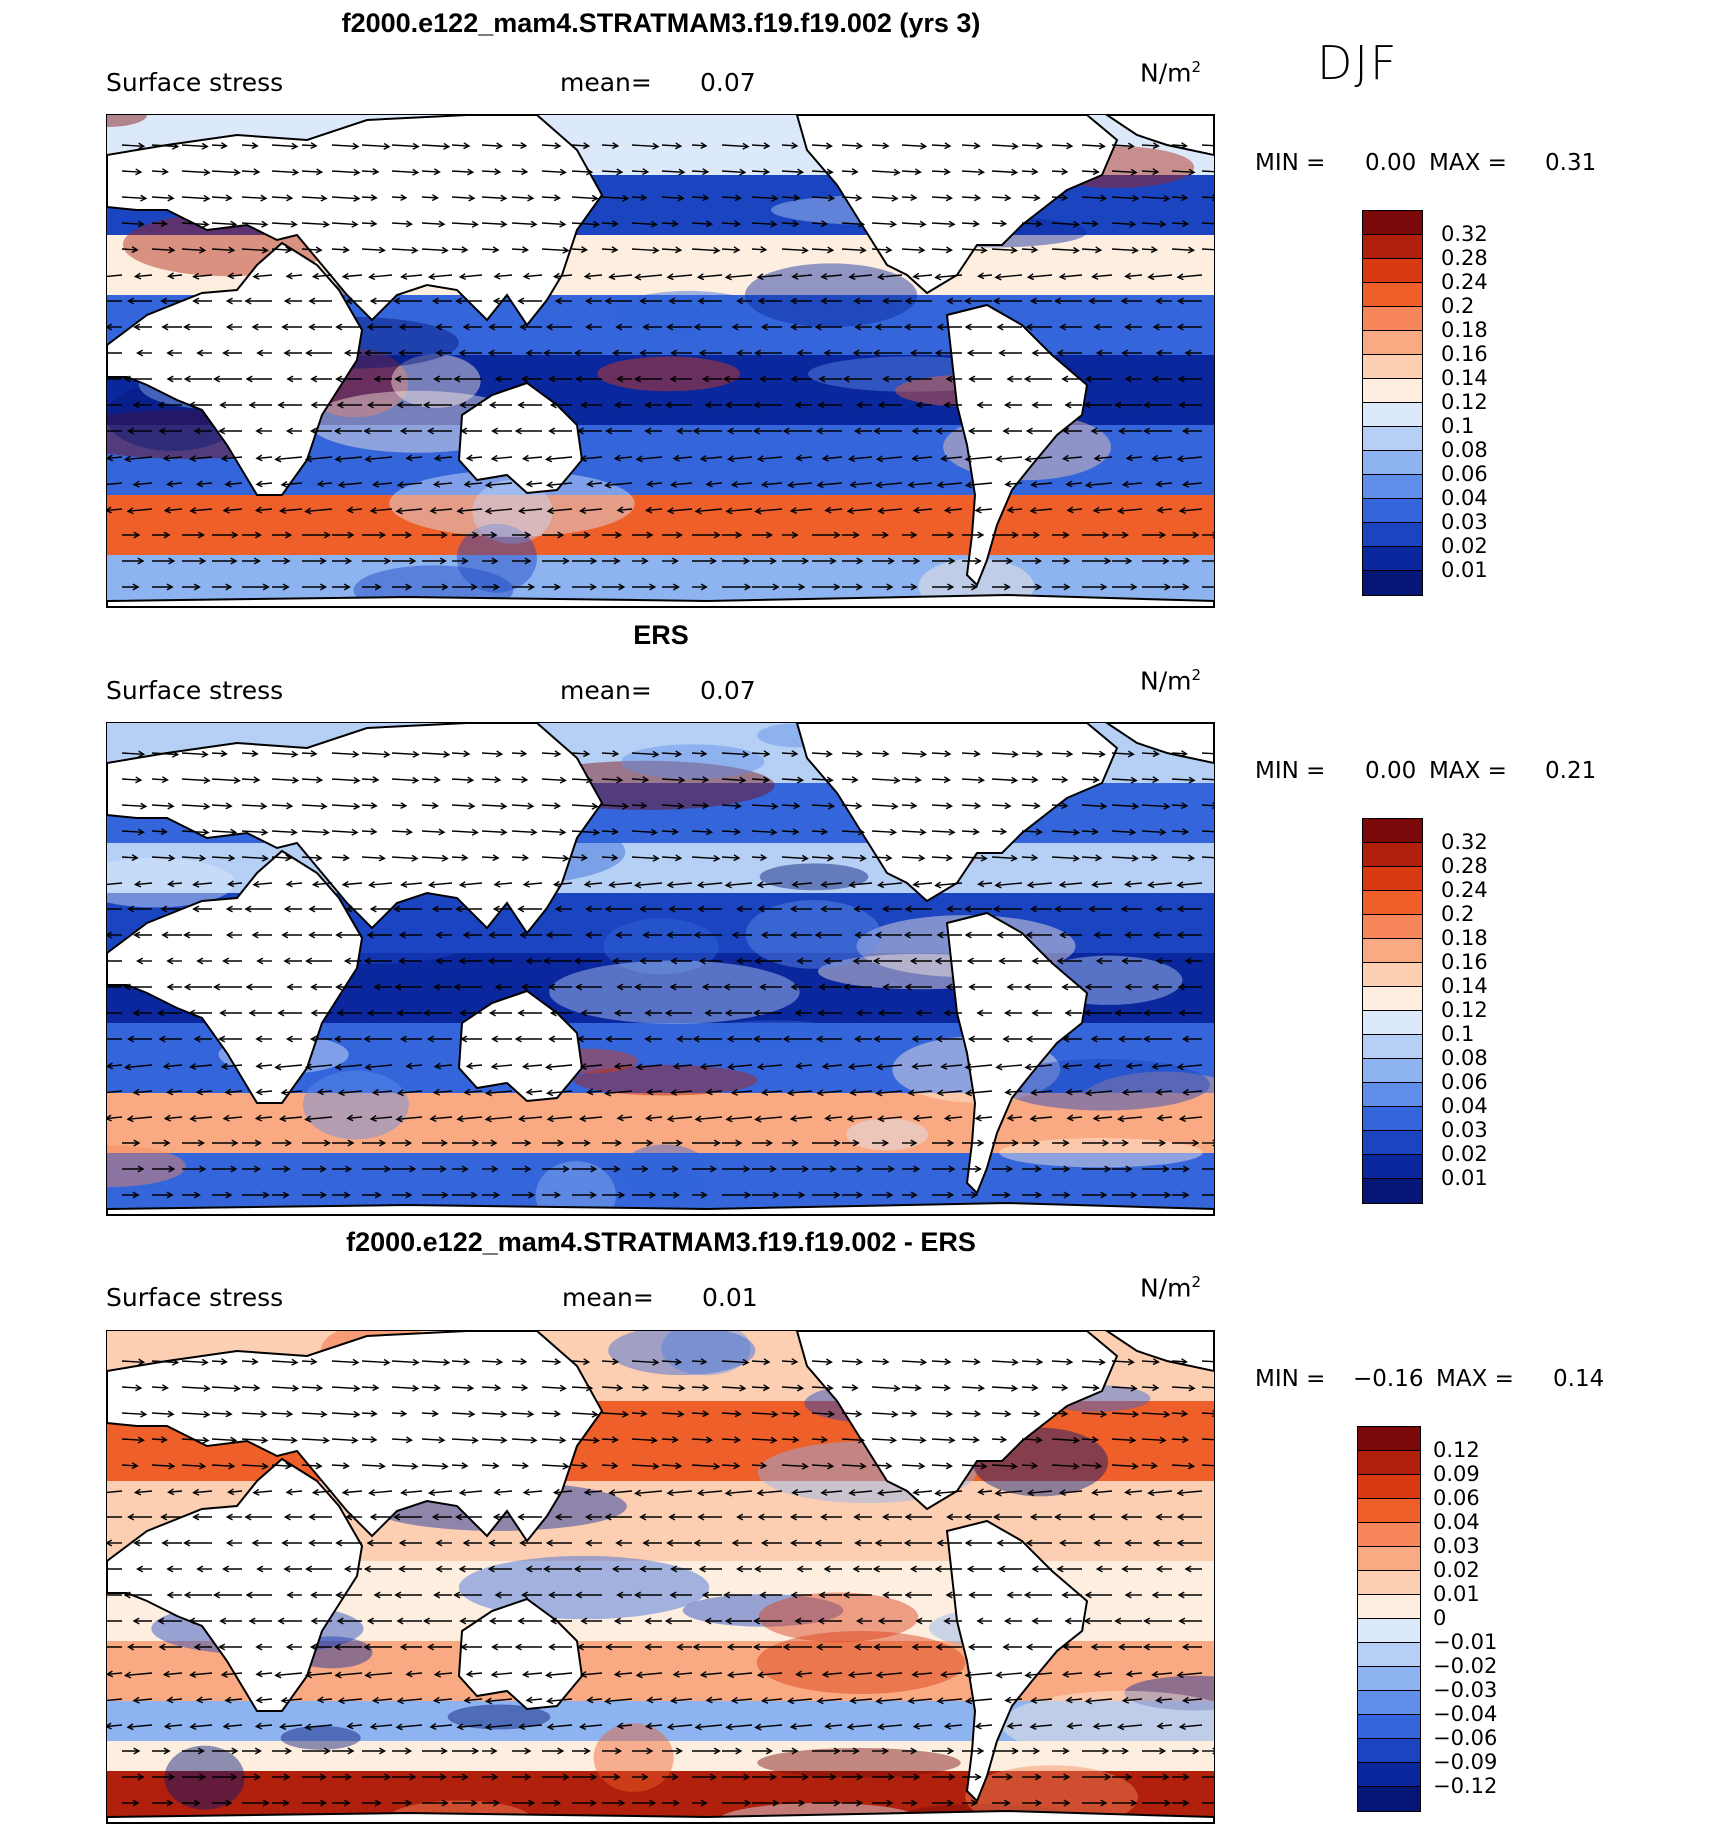 This screenshot has width=1710, height=1824. I want to click on colorbar-model, so click(1392, 403).